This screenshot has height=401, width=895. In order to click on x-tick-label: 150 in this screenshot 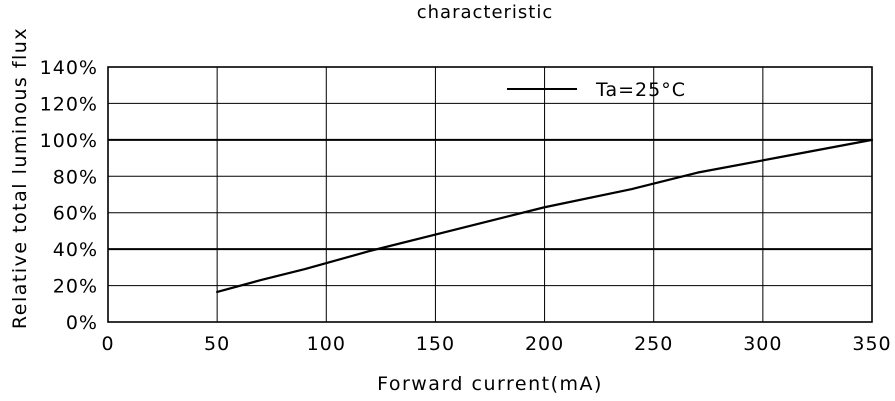, I will do `click(435, 344)`.